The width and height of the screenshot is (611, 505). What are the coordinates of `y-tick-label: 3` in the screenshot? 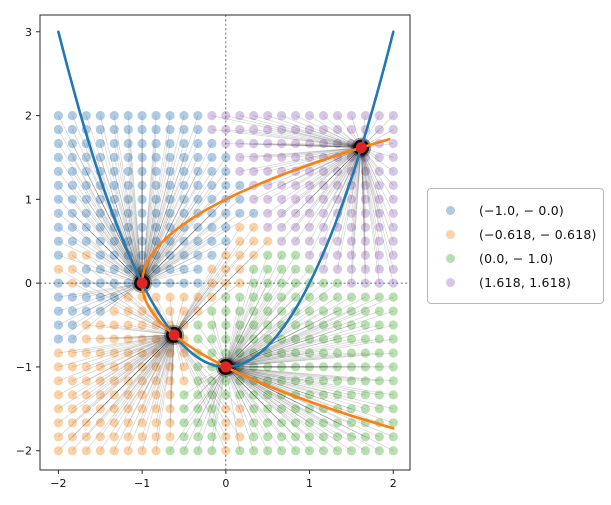 It's located at (28, 32).